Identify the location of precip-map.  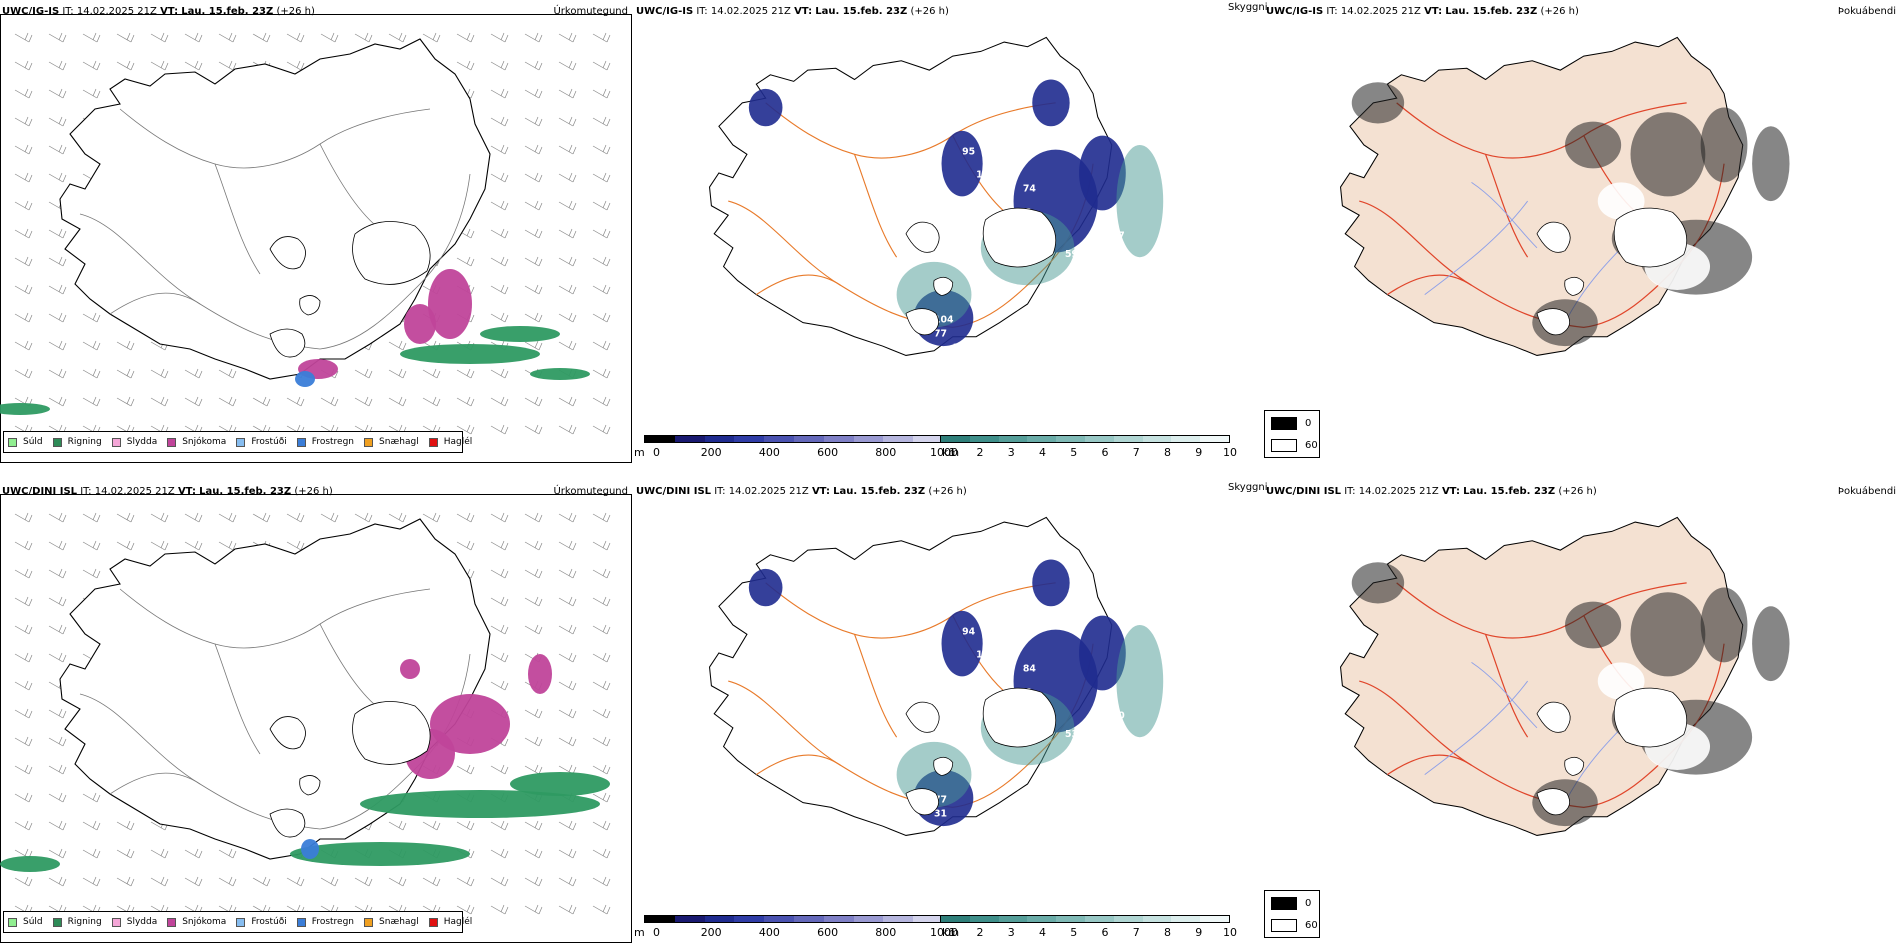
(305, 233).